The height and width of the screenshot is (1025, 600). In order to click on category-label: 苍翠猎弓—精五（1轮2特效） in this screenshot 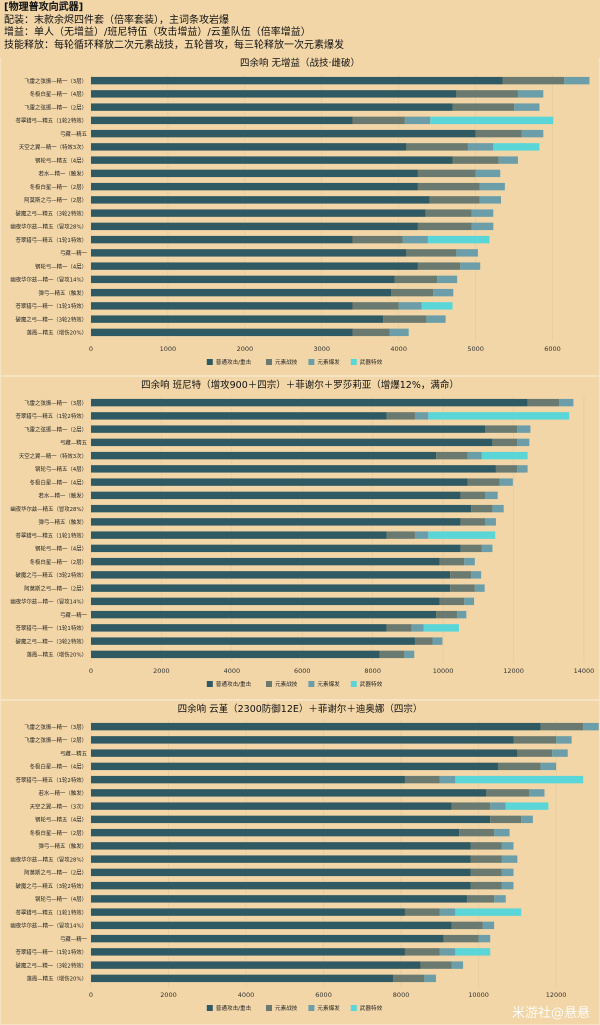, I will do `click(51, 121)`.